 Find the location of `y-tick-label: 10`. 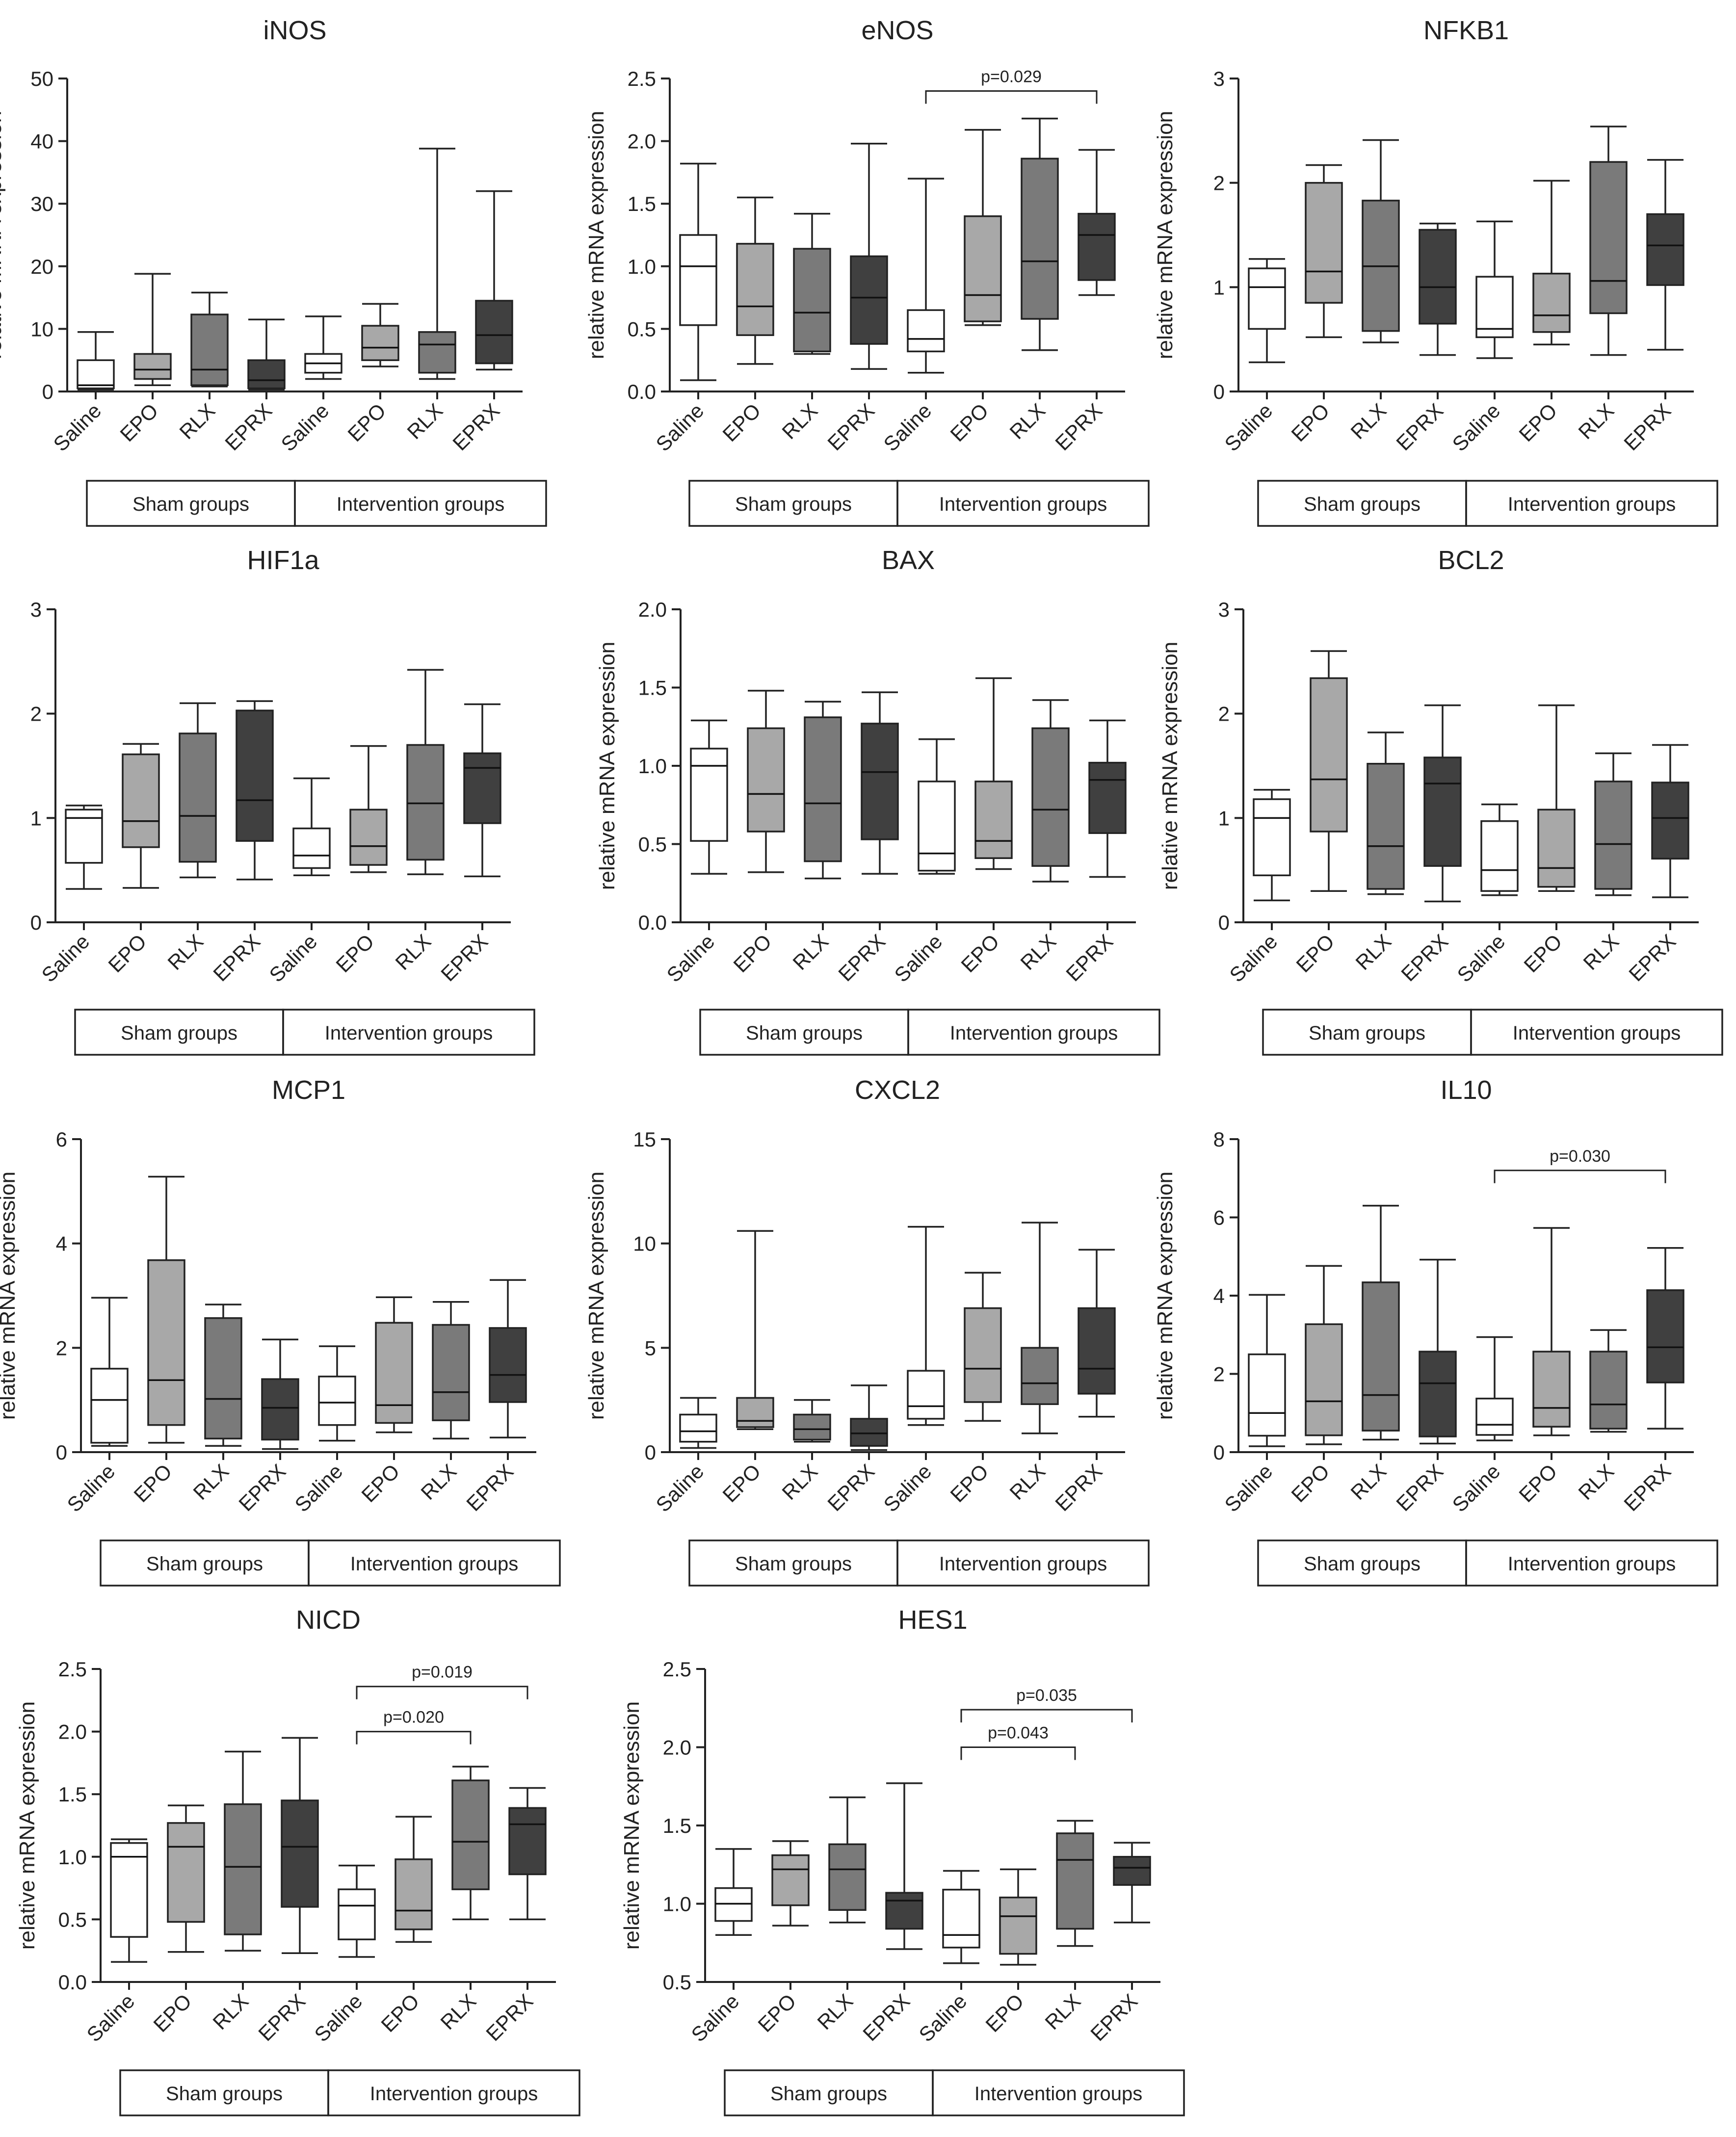

y-tick-label: 10 is located at coordinates (41, 329).